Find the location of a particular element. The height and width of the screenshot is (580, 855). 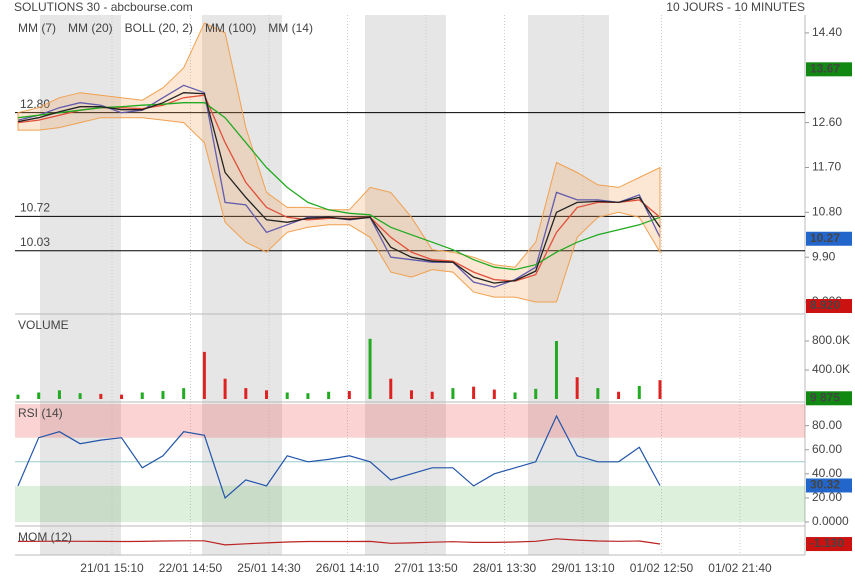

panel-title: VOLUME is located at coordinates (43, 325).